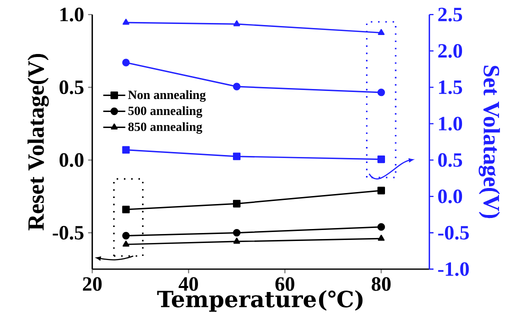  I want to click on y2-axis-title: Set Volatage(V), so click(489, 142).